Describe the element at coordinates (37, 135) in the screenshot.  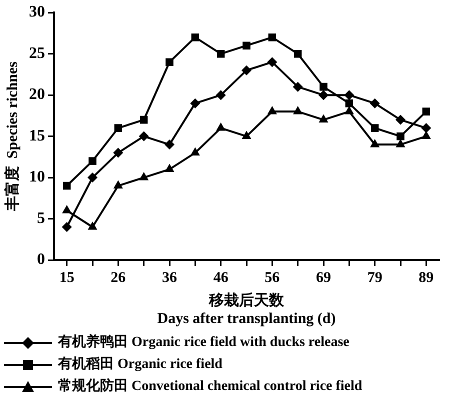
I see `y-tick-label: 15` at that location.